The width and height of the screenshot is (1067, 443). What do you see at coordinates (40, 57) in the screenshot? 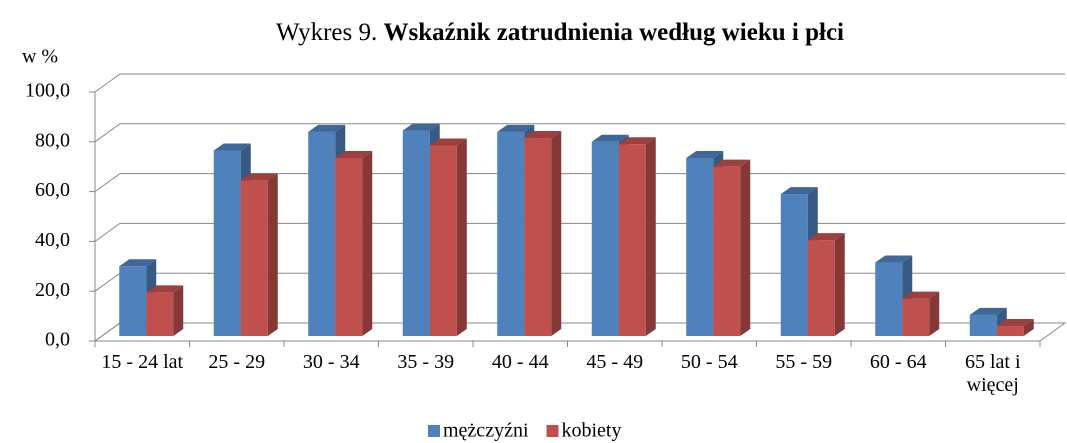
I see `y-axis-label: w %` at bounding box center [40, 57].